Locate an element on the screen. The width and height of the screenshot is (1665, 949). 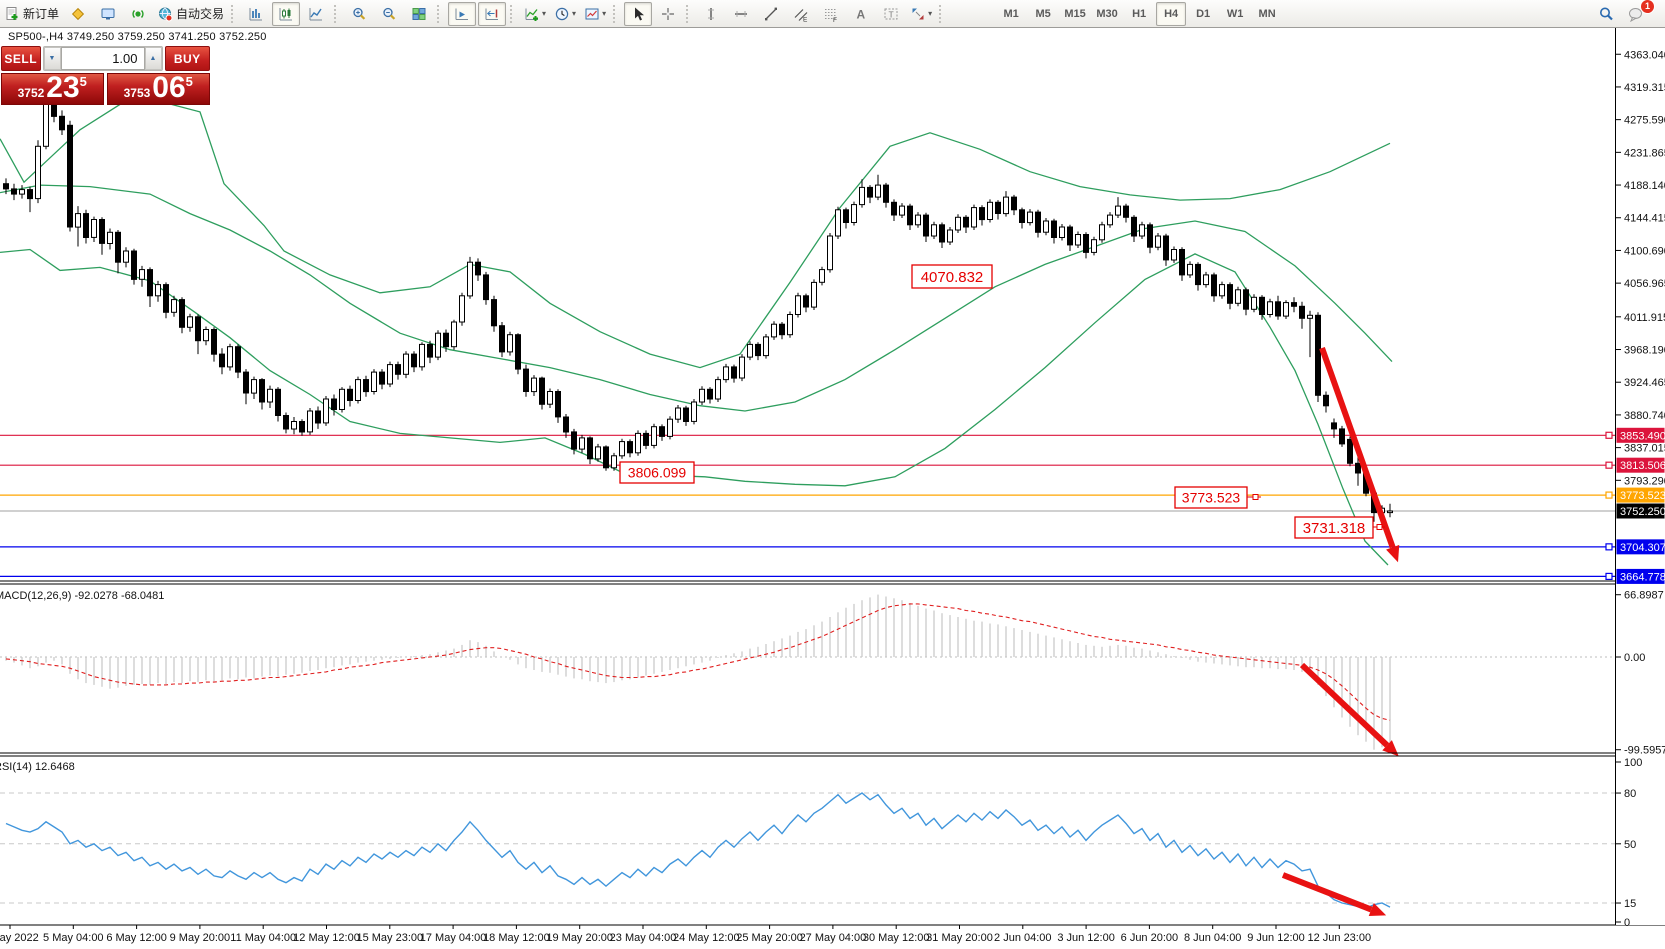
bar-chart-button is located at coordinates (256, 14).